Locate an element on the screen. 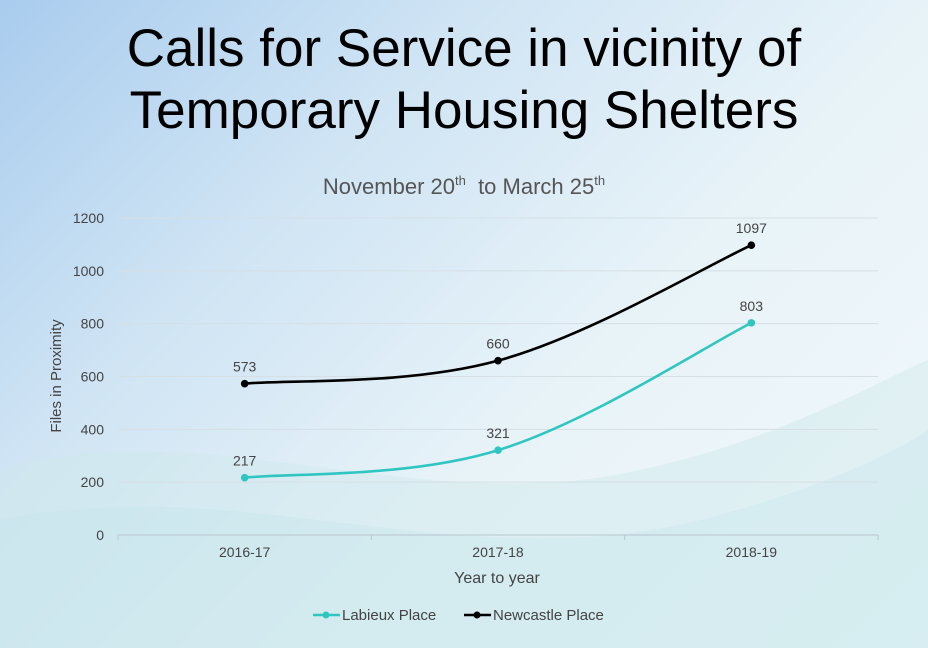 This screenshot has height=648, width=928. y-tick-label-400: 400 is located at coordinates (93, 429).